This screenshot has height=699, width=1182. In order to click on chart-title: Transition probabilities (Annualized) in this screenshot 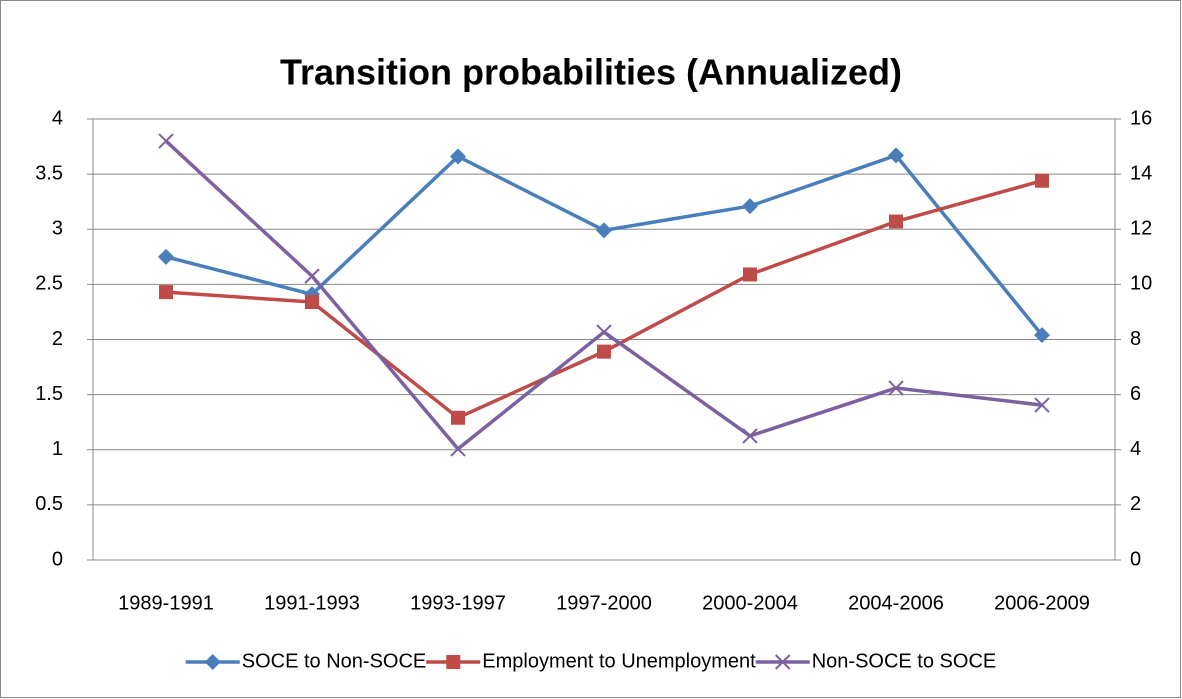, I will do `click(591, 72)`.